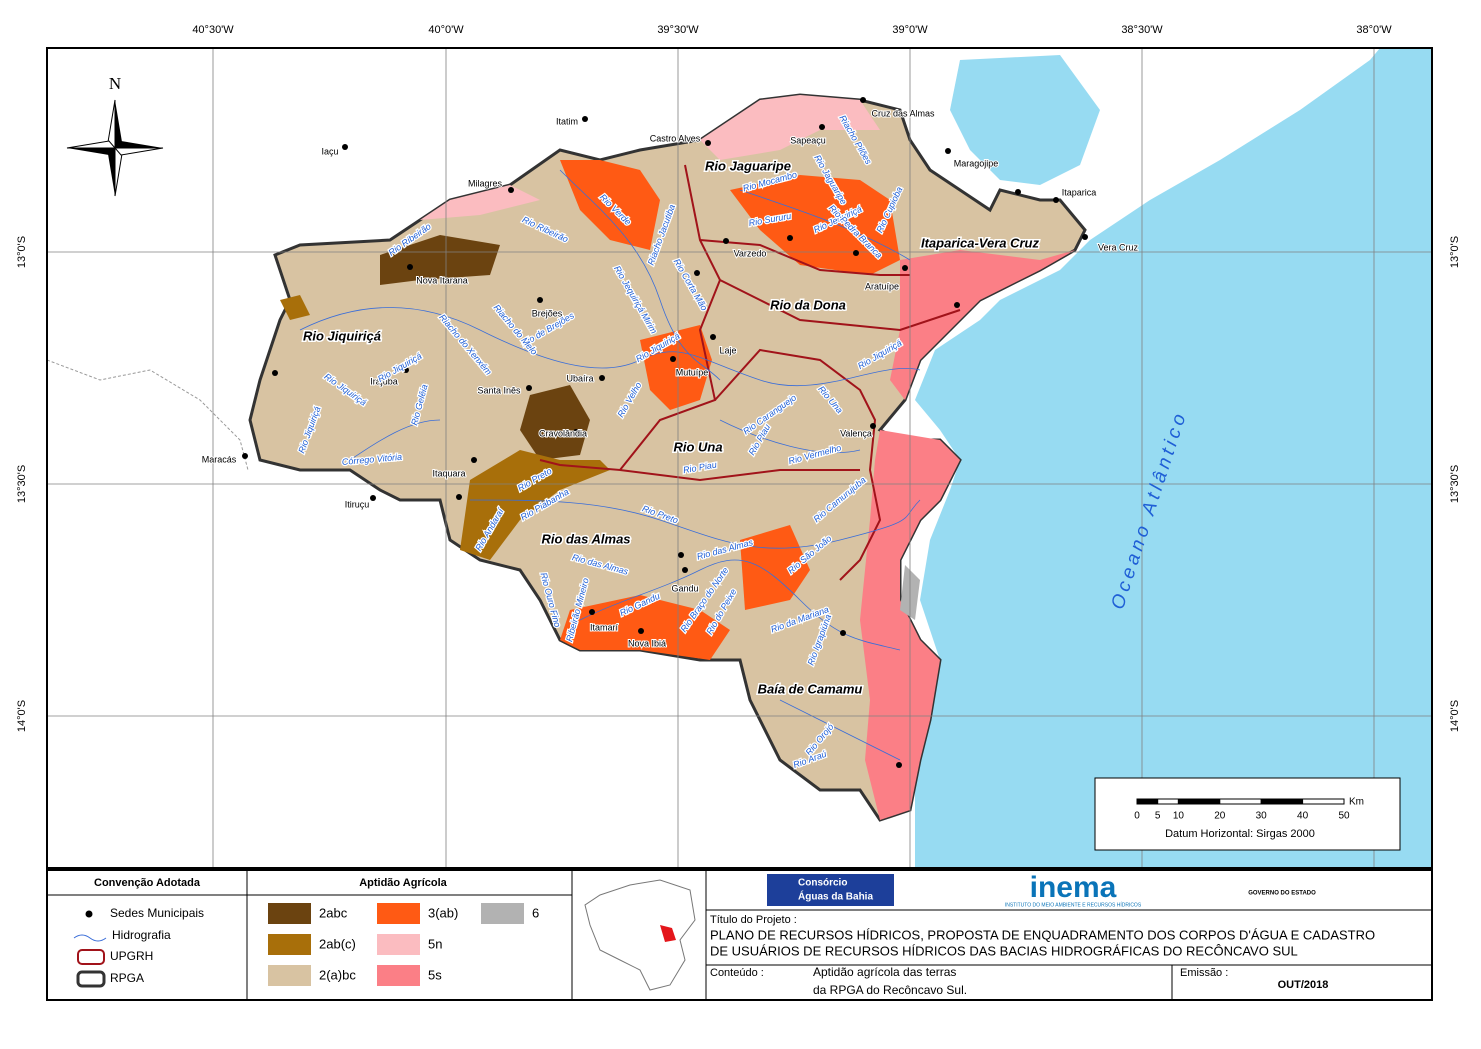 The image size is (1481, 1049). Describe the element at coordinates (727, 350) in the screenshot. I see `town-label: Laje` at that location.